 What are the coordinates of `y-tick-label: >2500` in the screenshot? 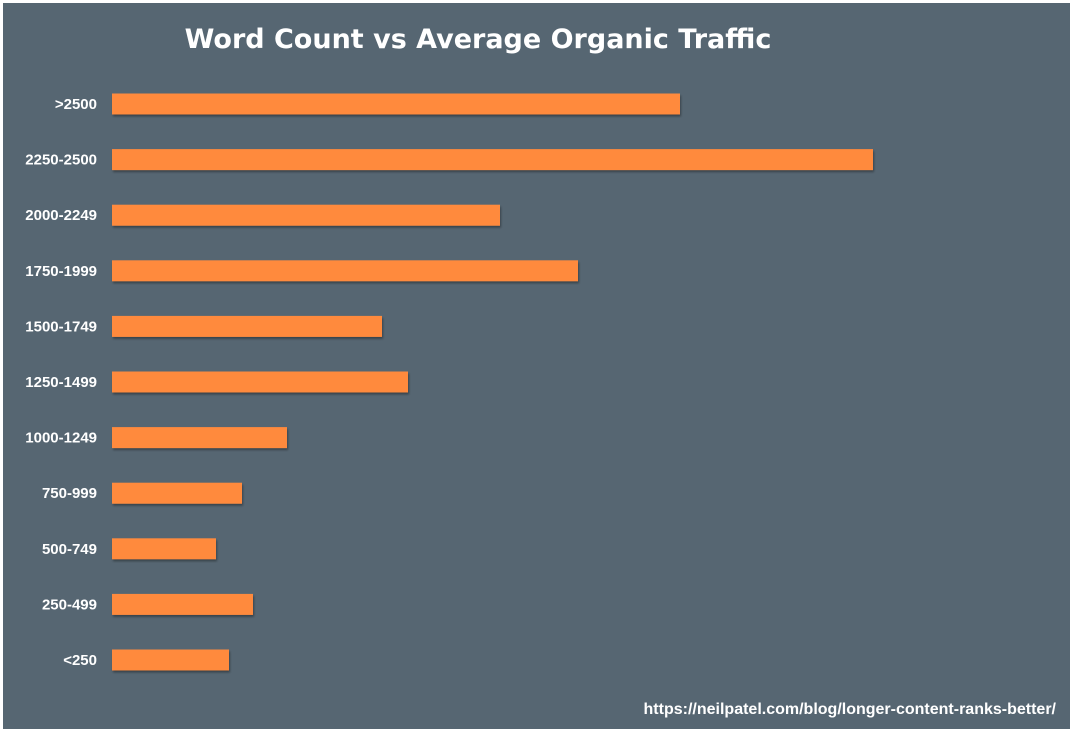 It's located at (76, 104).